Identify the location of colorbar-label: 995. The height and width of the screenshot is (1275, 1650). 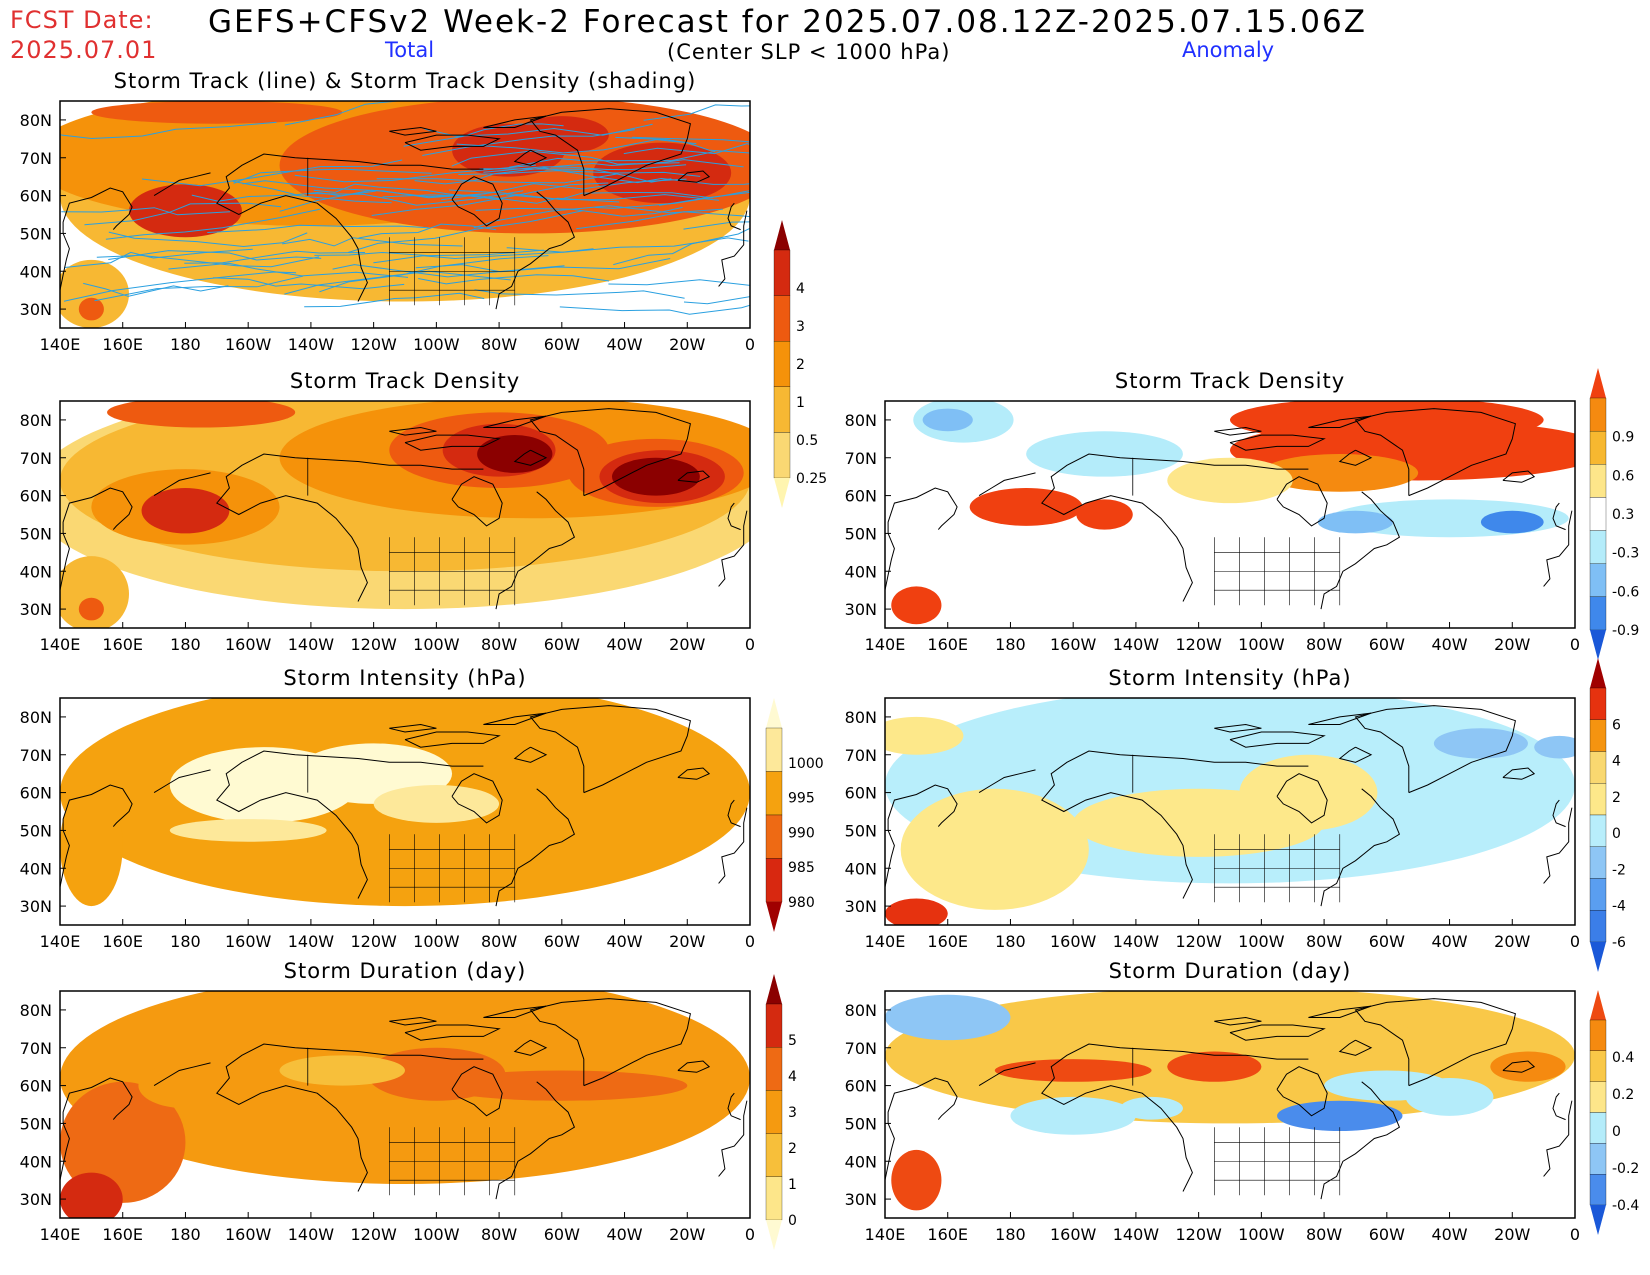
(801, 799).